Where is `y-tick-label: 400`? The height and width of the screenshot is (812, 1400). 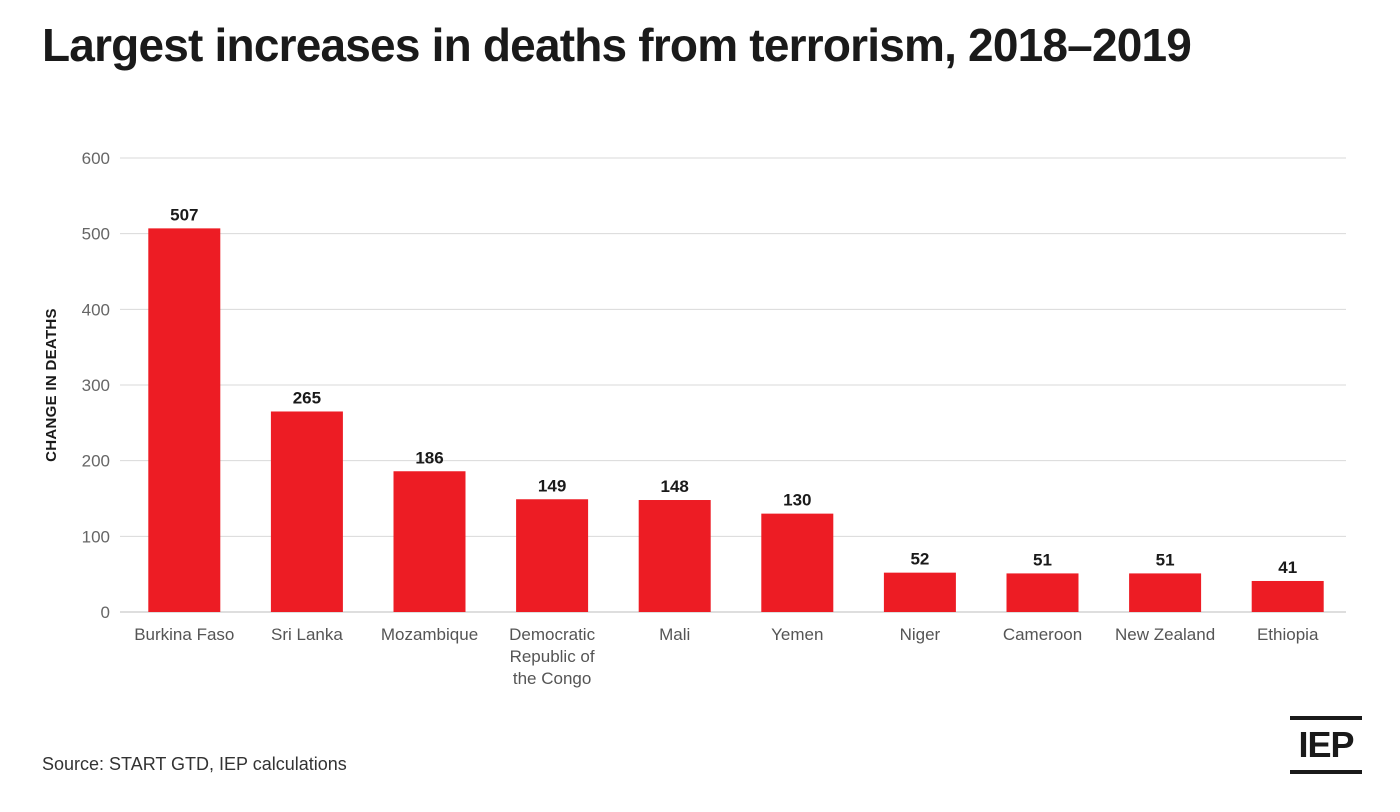
y-tick-label: 400 is located at coordinates (96, 309).